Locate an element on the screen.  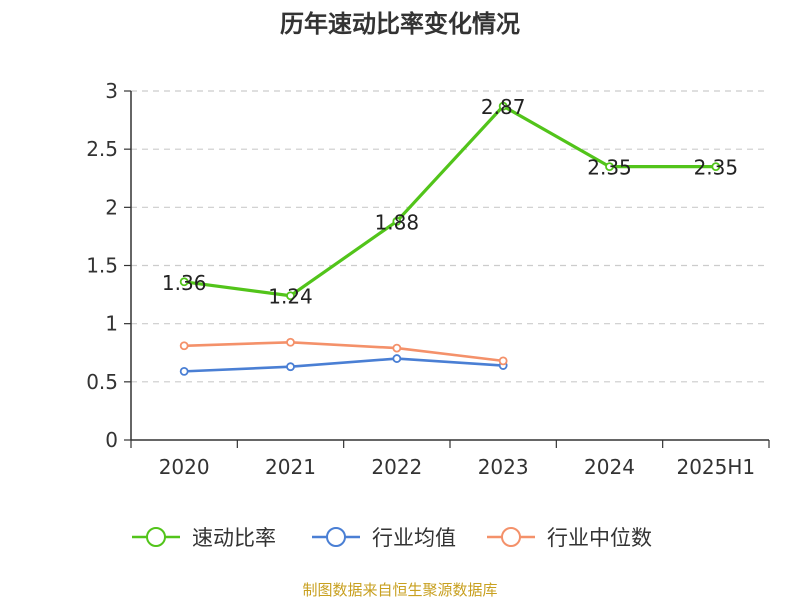
x-tick-label: 2024 is located at coordinates (609, 467).